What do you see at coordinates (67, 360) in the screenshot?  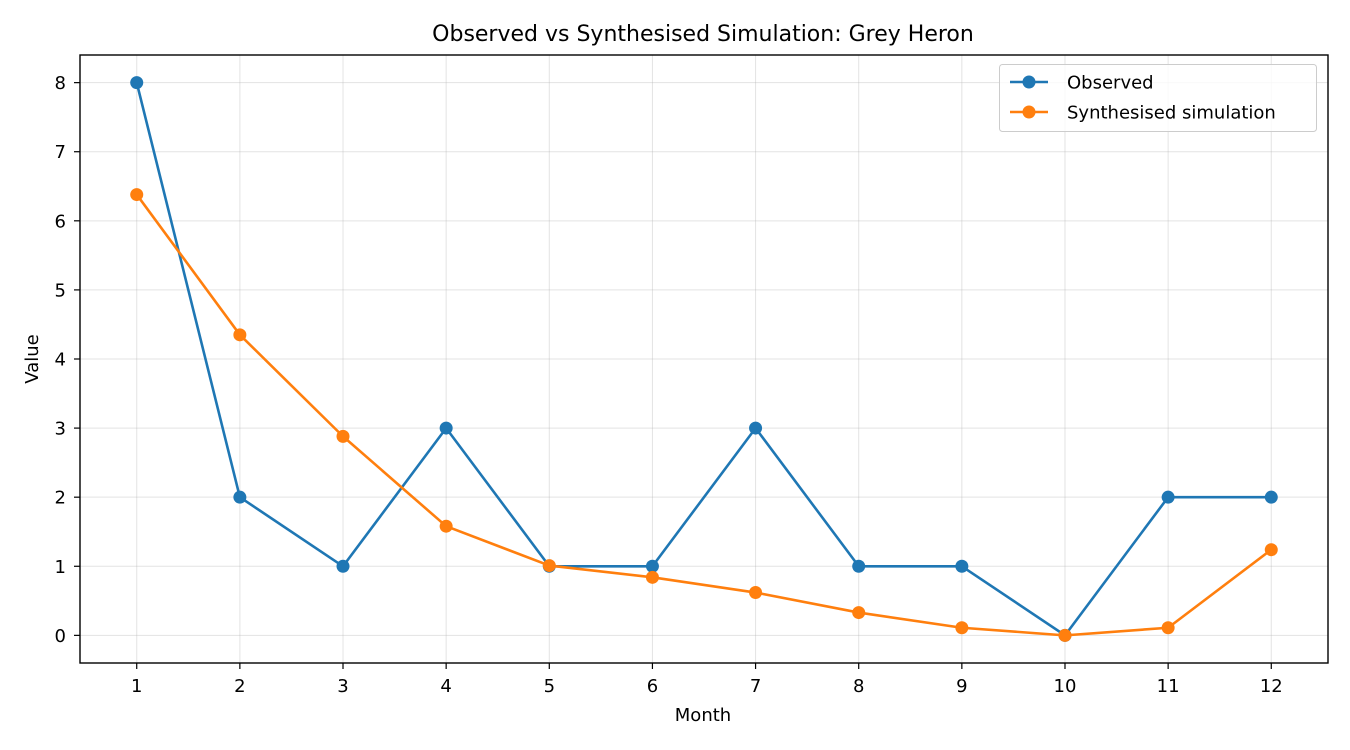 I see `y-axis: 0 1 2 3 4 5 6 7 8` at bounding box center [67, 360].